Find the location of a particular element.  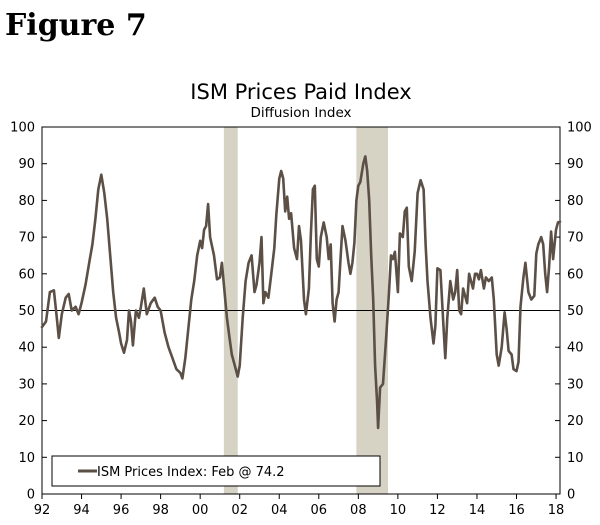

y-tick-label-right-0: 0 is located at coordinates (571, 495).